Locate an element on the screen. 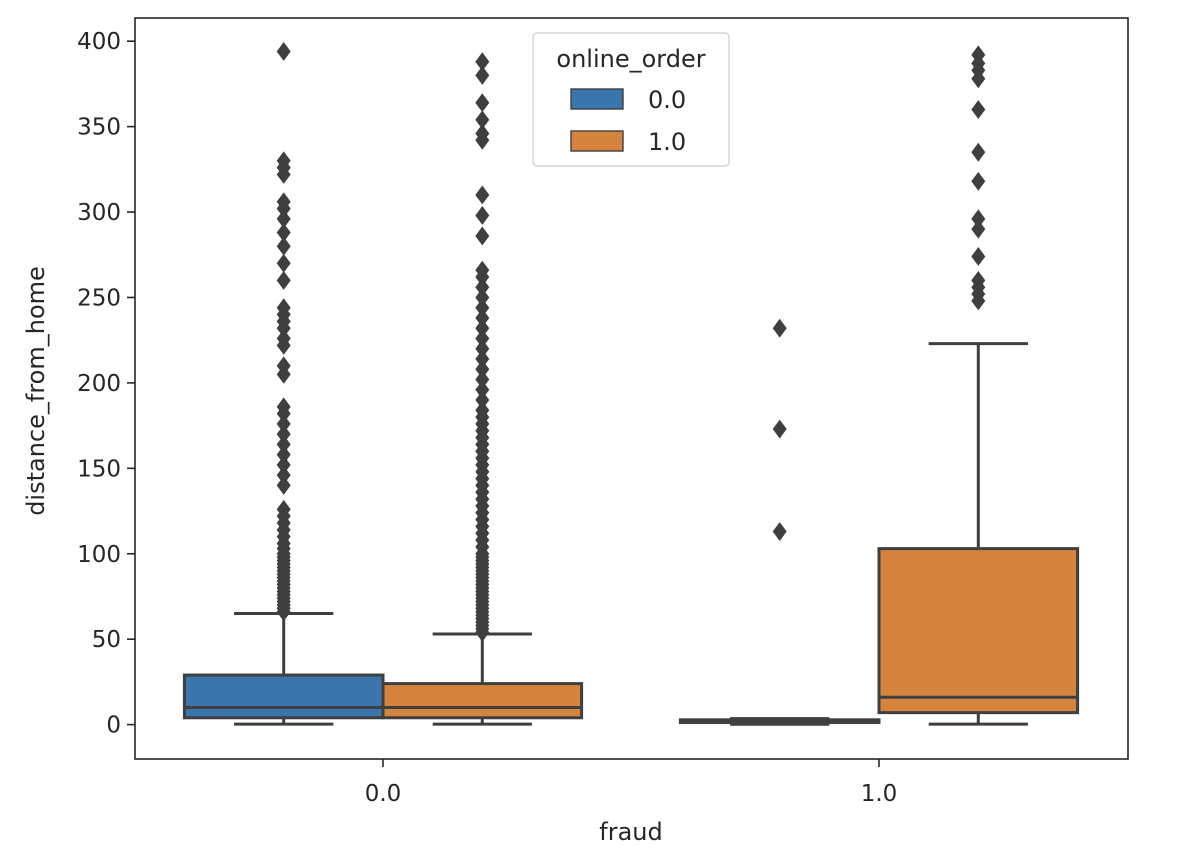  outlier-fraud-0.0-online-1.0-66 is located at coordinates (482, 75).